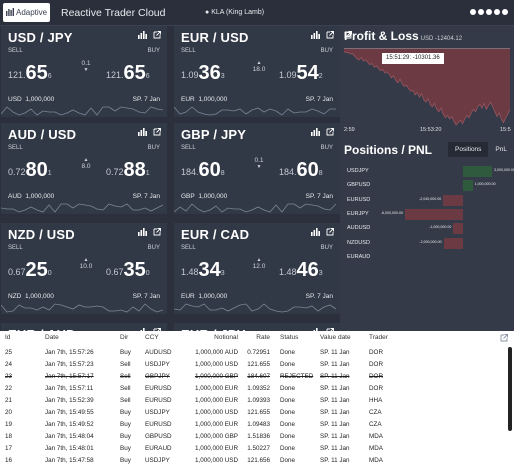 Image resolution: width=514 pixels, height=470 pixels. What do you see at coordinates (288, 412) in the screenshot?
I see `trade-cell: Done` at bounding box center [288, 412].